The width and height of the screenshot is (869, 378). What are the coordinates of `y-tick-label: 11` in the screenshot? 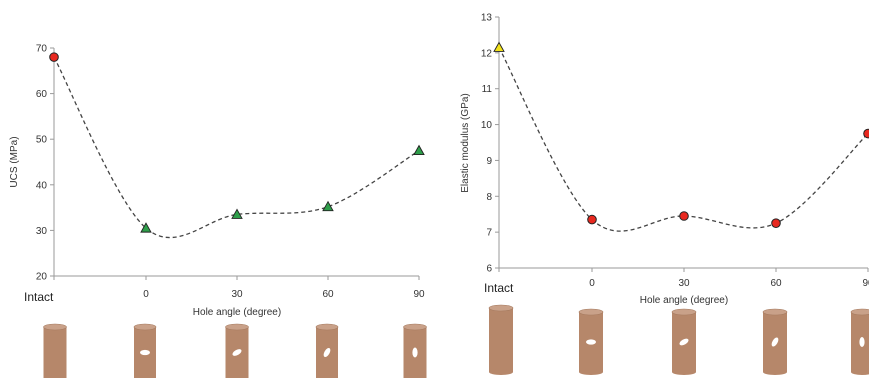 It's located at (487, 89).